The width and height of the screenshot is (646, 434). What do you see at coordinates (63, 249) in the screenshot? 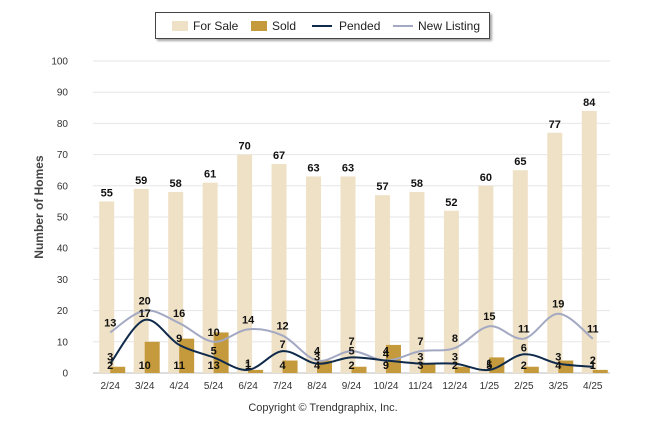
I see `y-tick-label: 40` at bounding box center [63, 249].